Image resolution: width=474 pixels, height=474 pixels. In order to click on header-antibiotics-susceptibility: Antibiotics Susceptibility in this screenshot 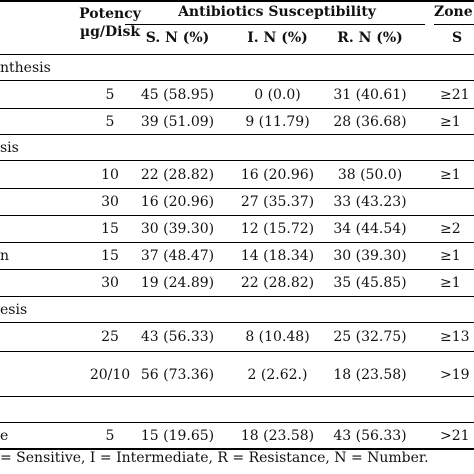, I will do `click(277, 12)`.